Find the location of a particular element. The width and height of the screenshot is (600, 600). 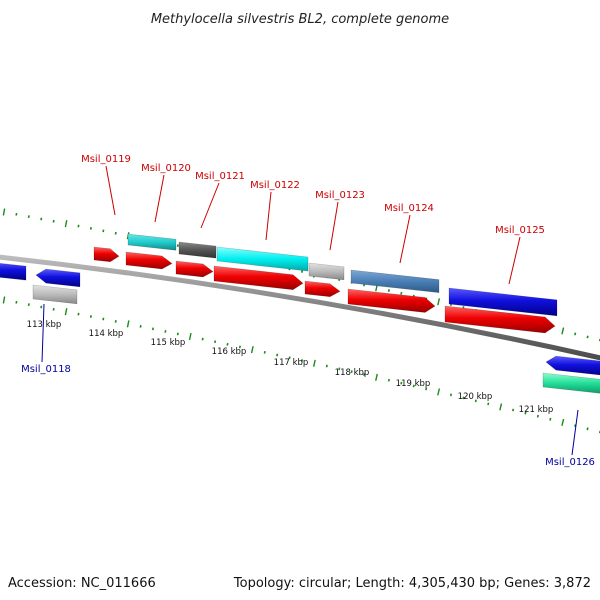

gene-msil-0125-feature is located at coordinates (503, 302).